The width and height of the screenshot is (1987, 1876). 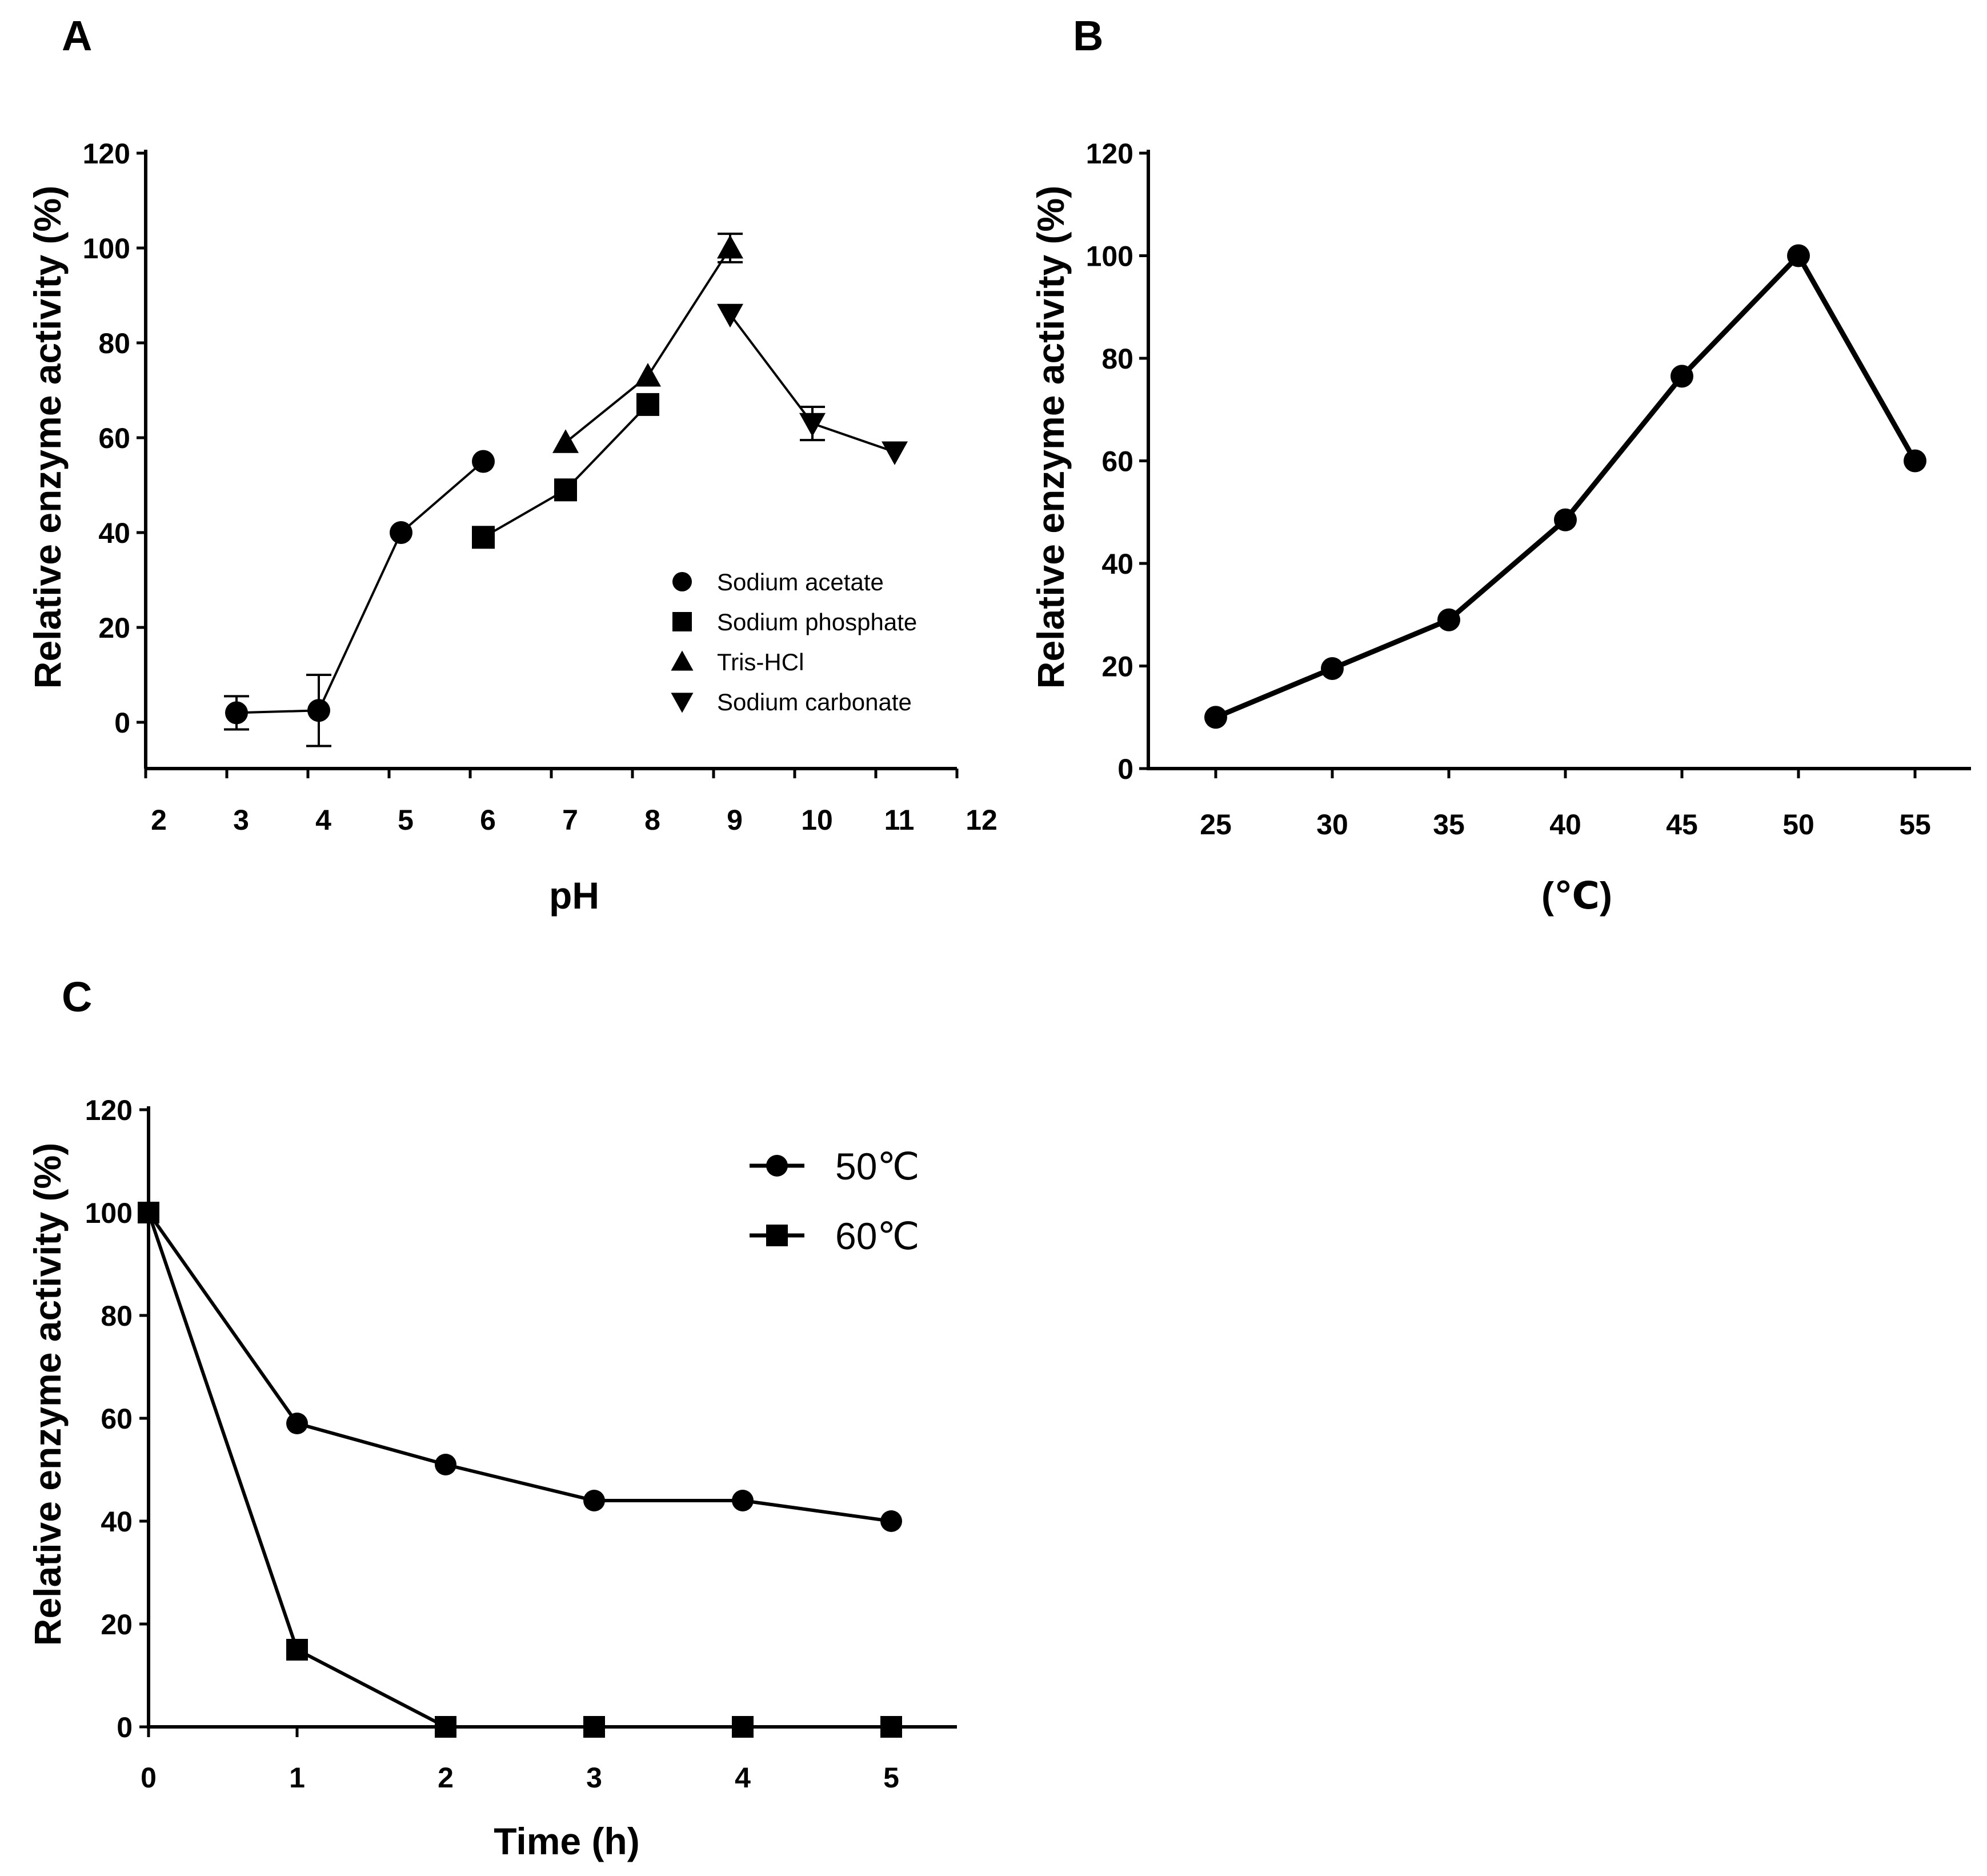 I want to click on x-axis-title: pH, so click(x=574, y=895).